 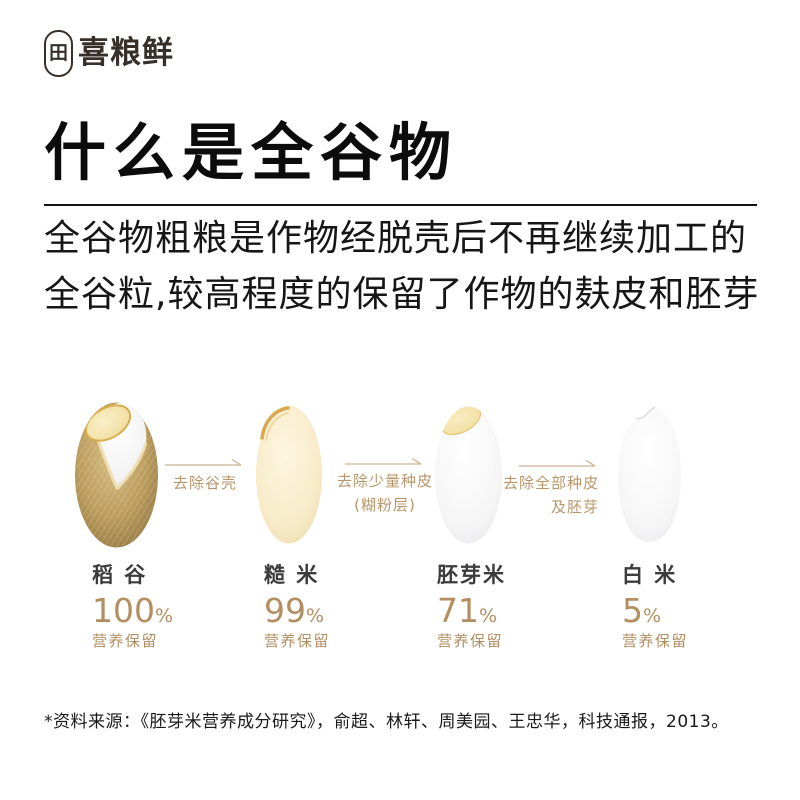 I want to click on stage-label-brown-rice: 糙 米 99% 营养保留, so click(x=297, y=605).